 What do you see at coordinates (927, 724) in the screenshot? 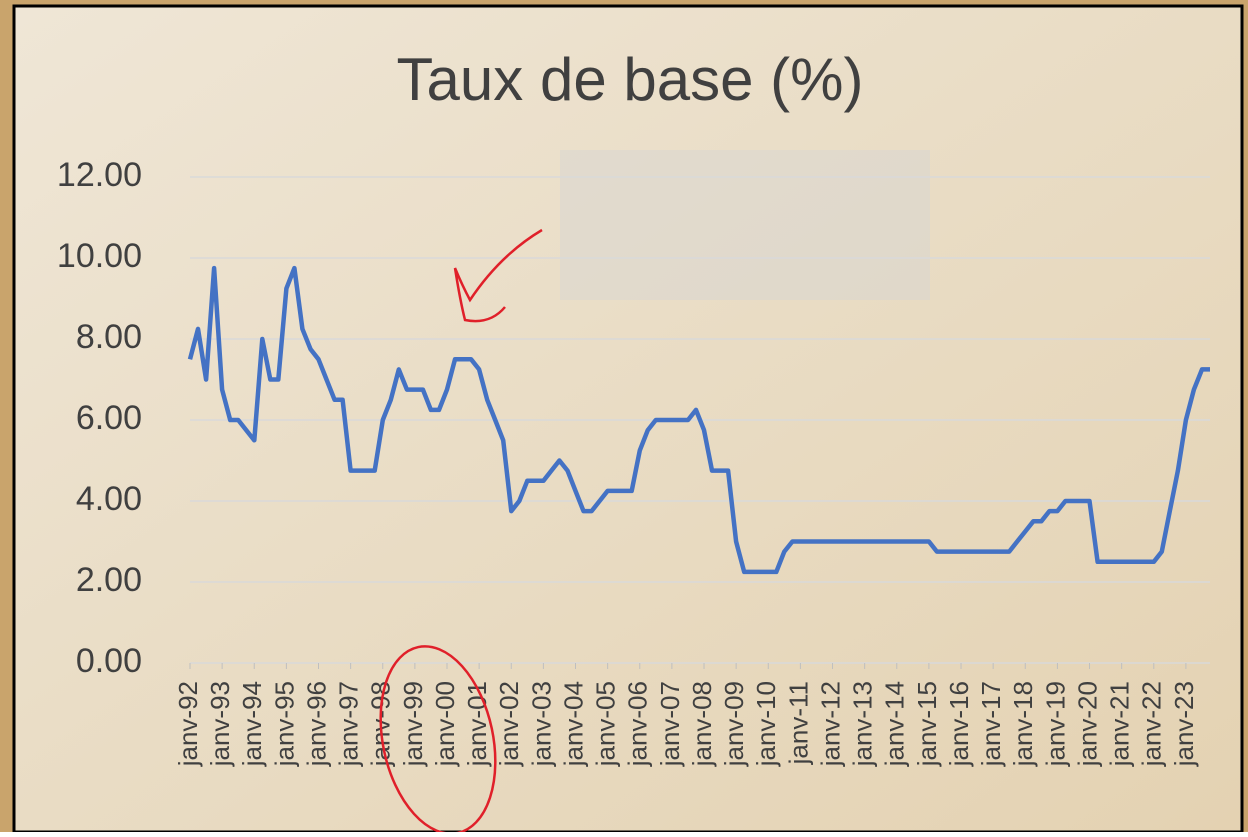
I see `x-tick-label: janv-15` at bounding box center [927, 724].